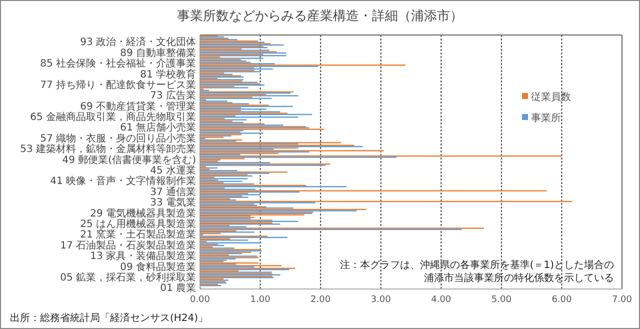 This screenshot has width=640, height=329. Describe the element at coordinates (158, 128) in the screenshot. I see `y-tick-label: 61 無店舗小売業` at that location.